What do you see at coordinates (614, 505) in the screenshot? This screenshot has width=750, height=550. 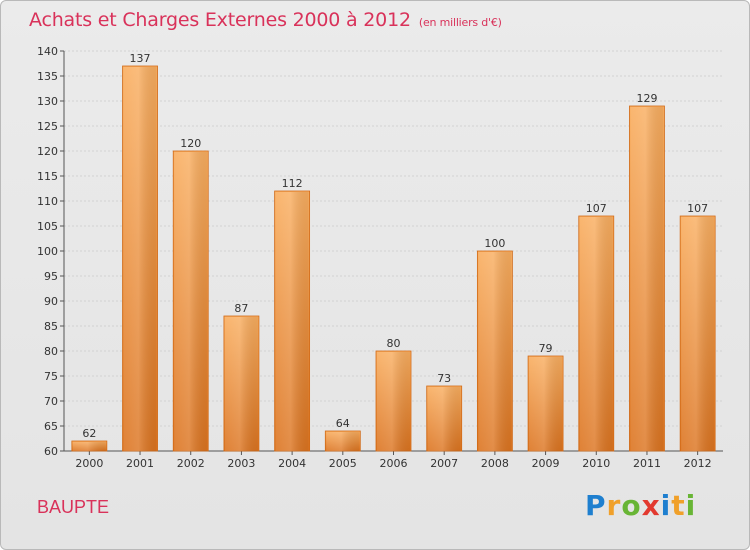 I see `logo-letter: r` at bounding box center [614, 505].